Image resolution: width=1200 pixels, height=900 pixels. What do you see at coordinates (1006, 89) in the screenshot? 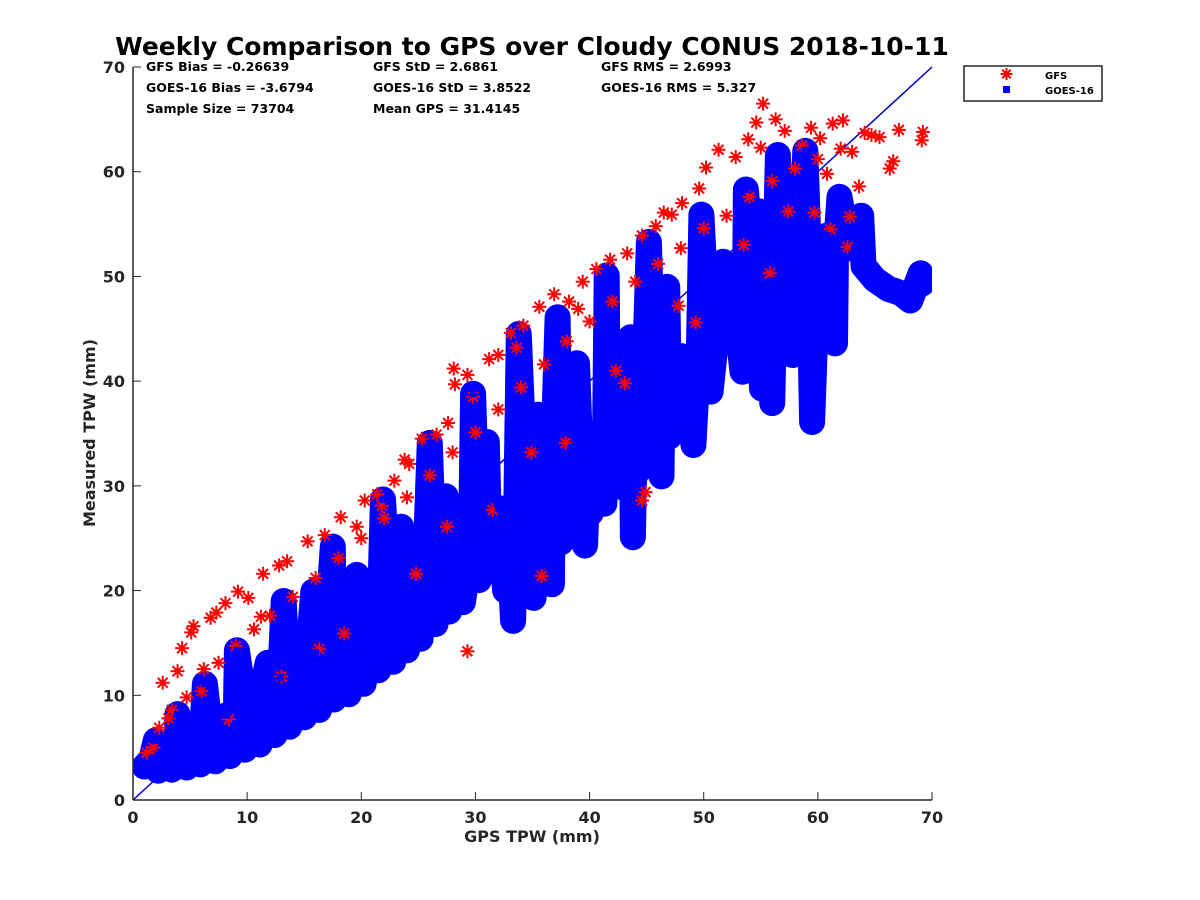
I see `legend-goes16-square-icon` at bounding box center [1006, 89].